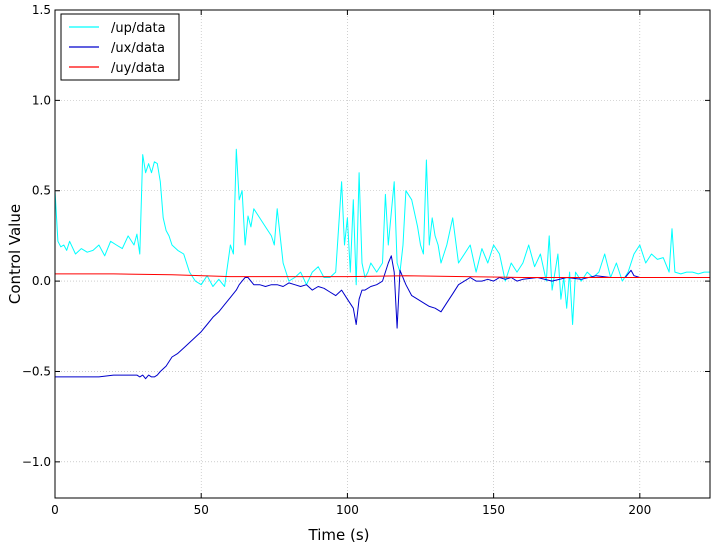 The height and width of the screenshot is (551, 717). Describe the element at coordinates (493, 510) in the screenshot. I see `x-tick-label: 150` at that location.